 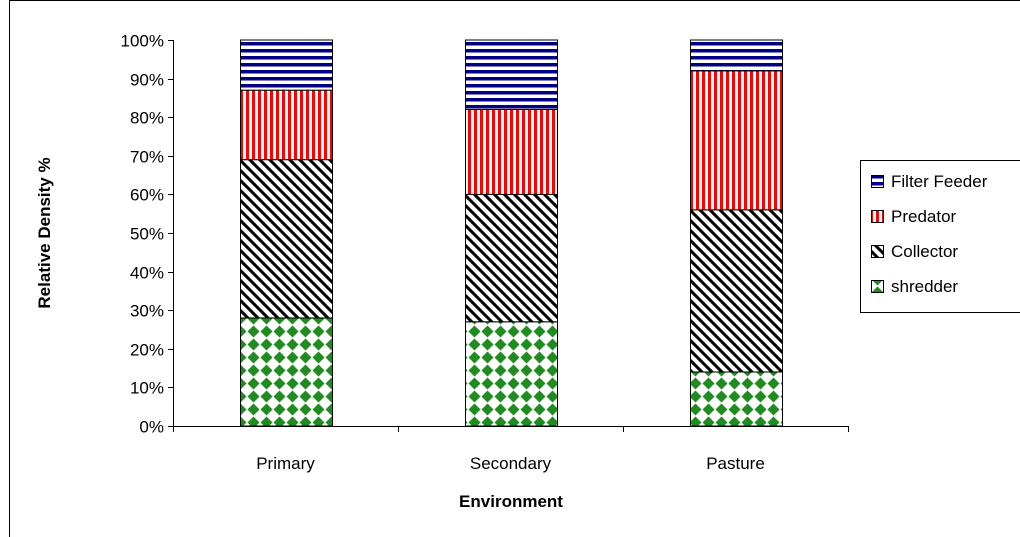 What do you see at coordinates (44, 232) in the screenshot?
I see `y-axis-title: Relative Density %` at bounding box center [44, 232].